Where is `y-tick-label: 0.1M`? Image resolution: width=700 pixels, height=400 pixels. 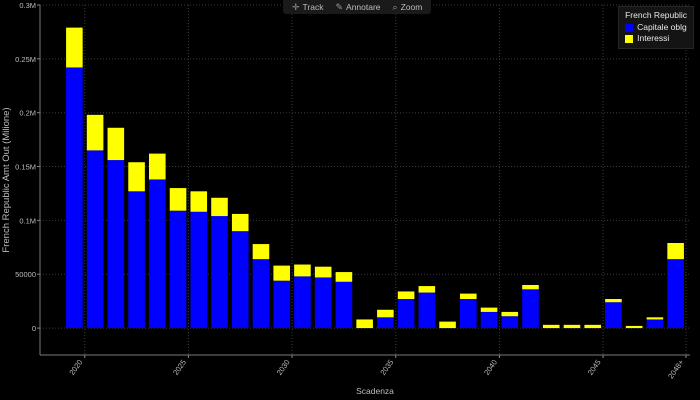 y-tick-label: 0.1M is located at coordinates (27, 220).